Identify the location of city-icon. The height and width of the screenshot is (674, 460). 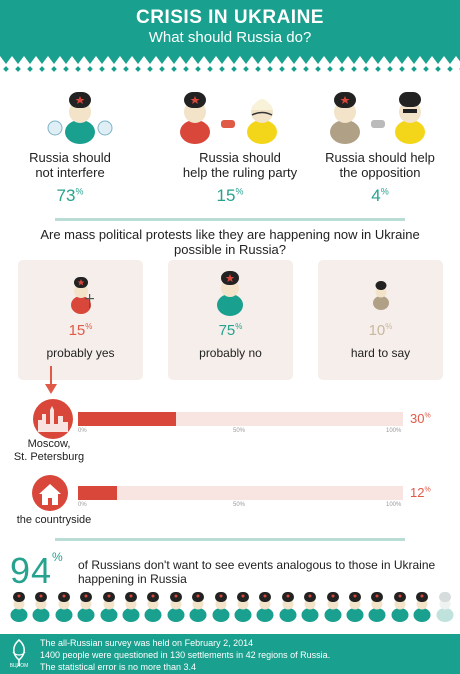
(53, 419).